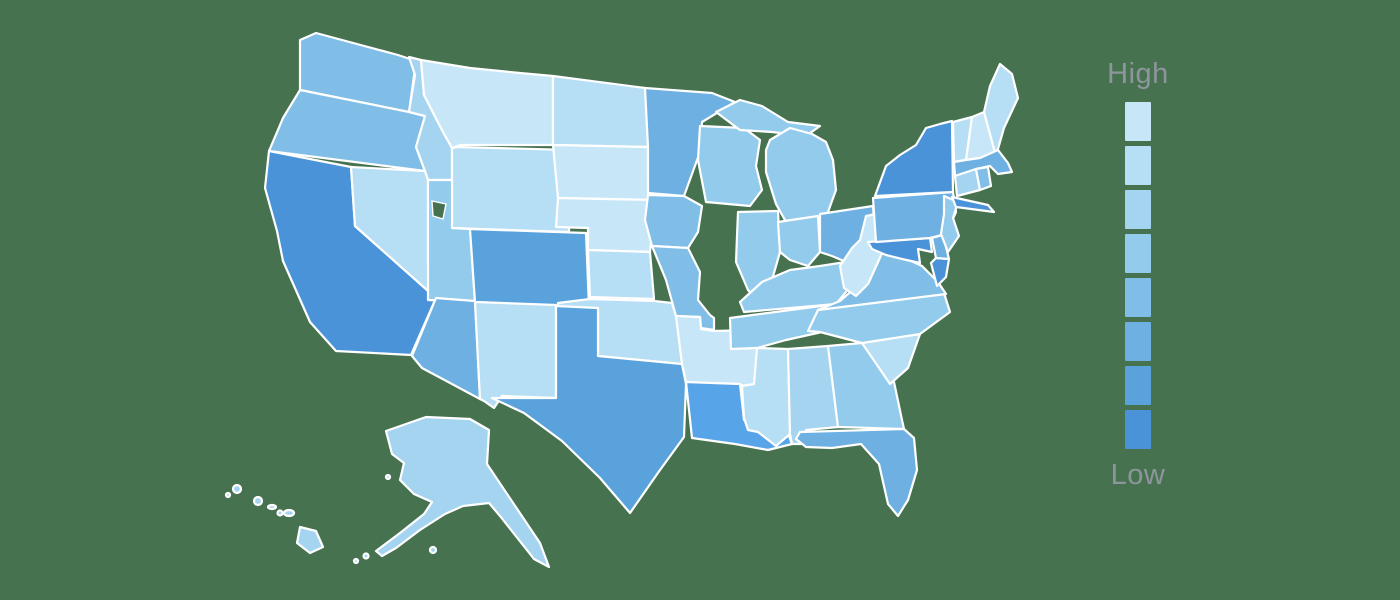 The image size is (1400, 600). I want to click on state-rhode-island, so click(983, 178).